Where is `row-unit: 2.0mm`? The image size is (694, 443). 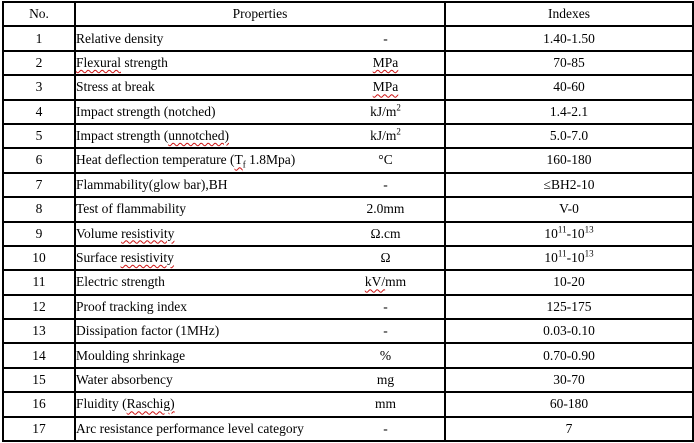
row-unit: 2.0mm is located at coordinates (386, 209).